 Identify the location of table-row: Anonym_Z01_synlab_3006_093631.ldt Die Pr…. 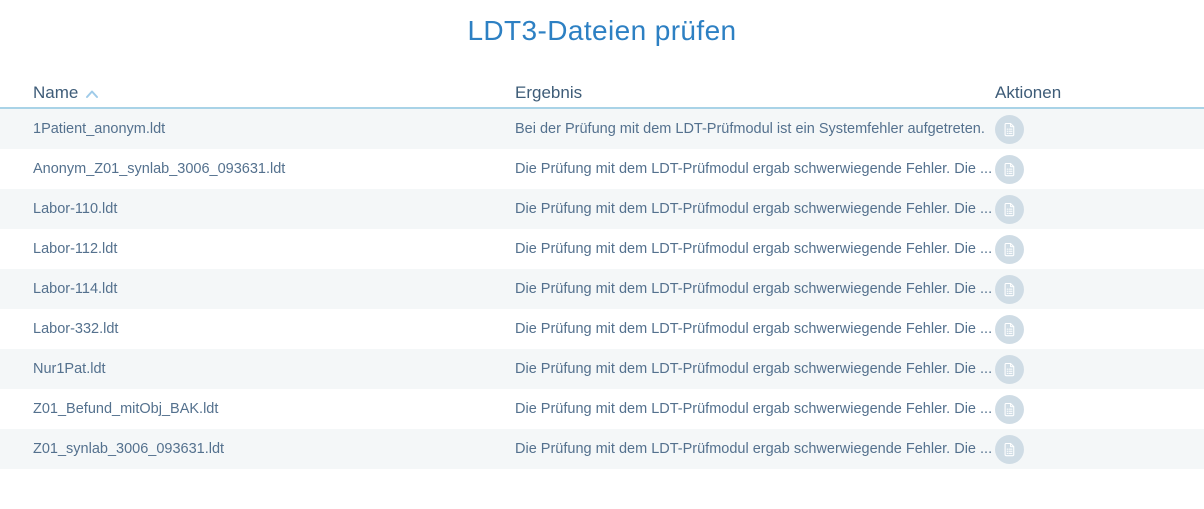
(602, 169).